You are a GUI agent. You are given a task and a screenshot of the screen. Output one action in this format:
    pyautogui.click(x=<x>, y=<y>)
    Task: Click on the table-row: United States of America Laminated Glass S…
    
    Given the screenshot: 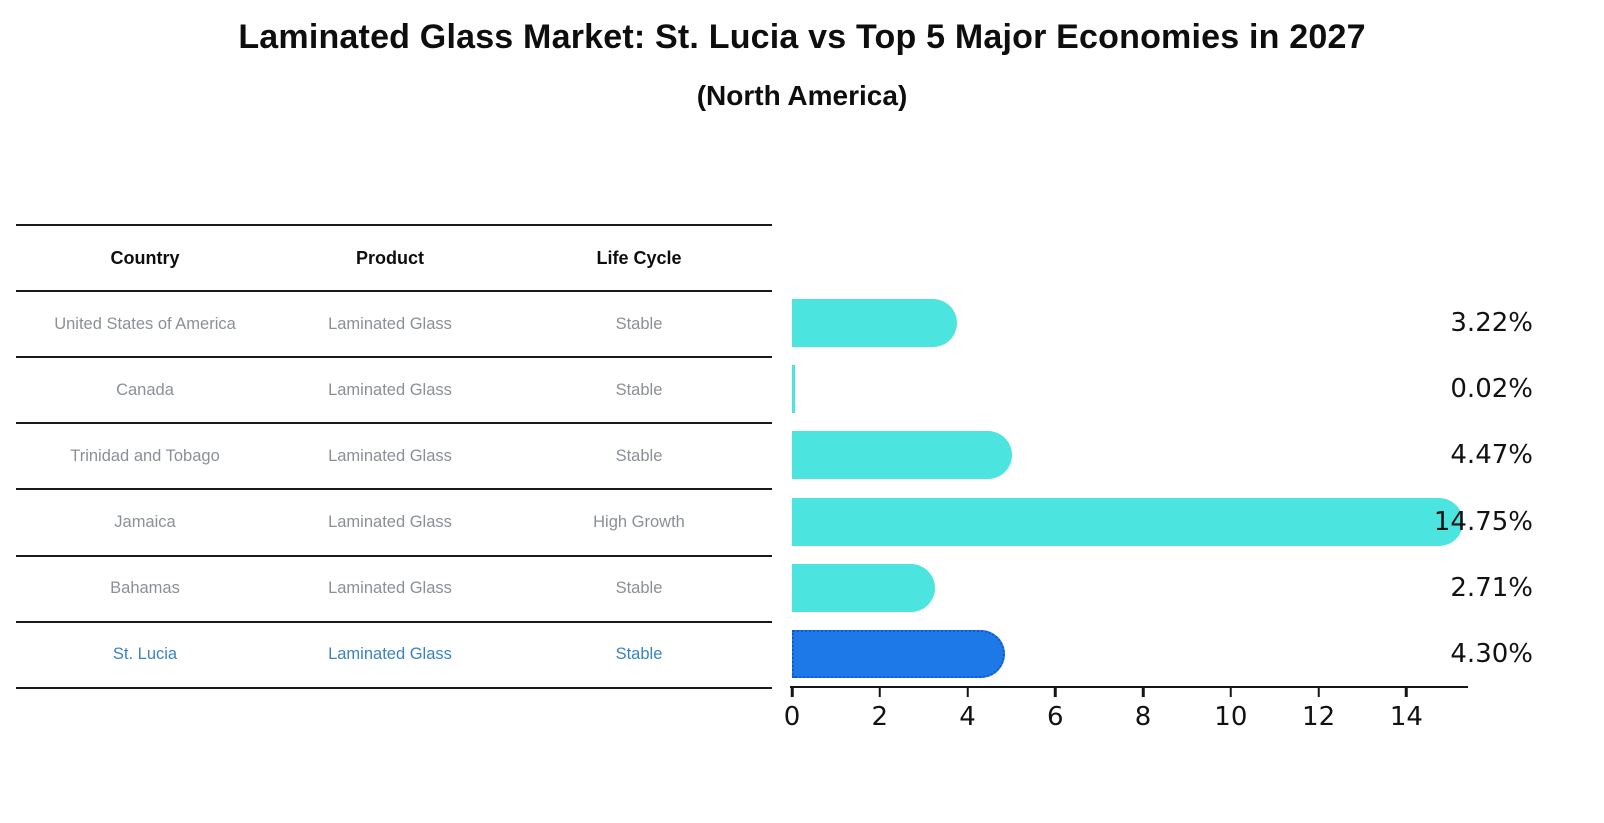 What is the action you would take?
    pyautogui.click(x=394, y=325)
    